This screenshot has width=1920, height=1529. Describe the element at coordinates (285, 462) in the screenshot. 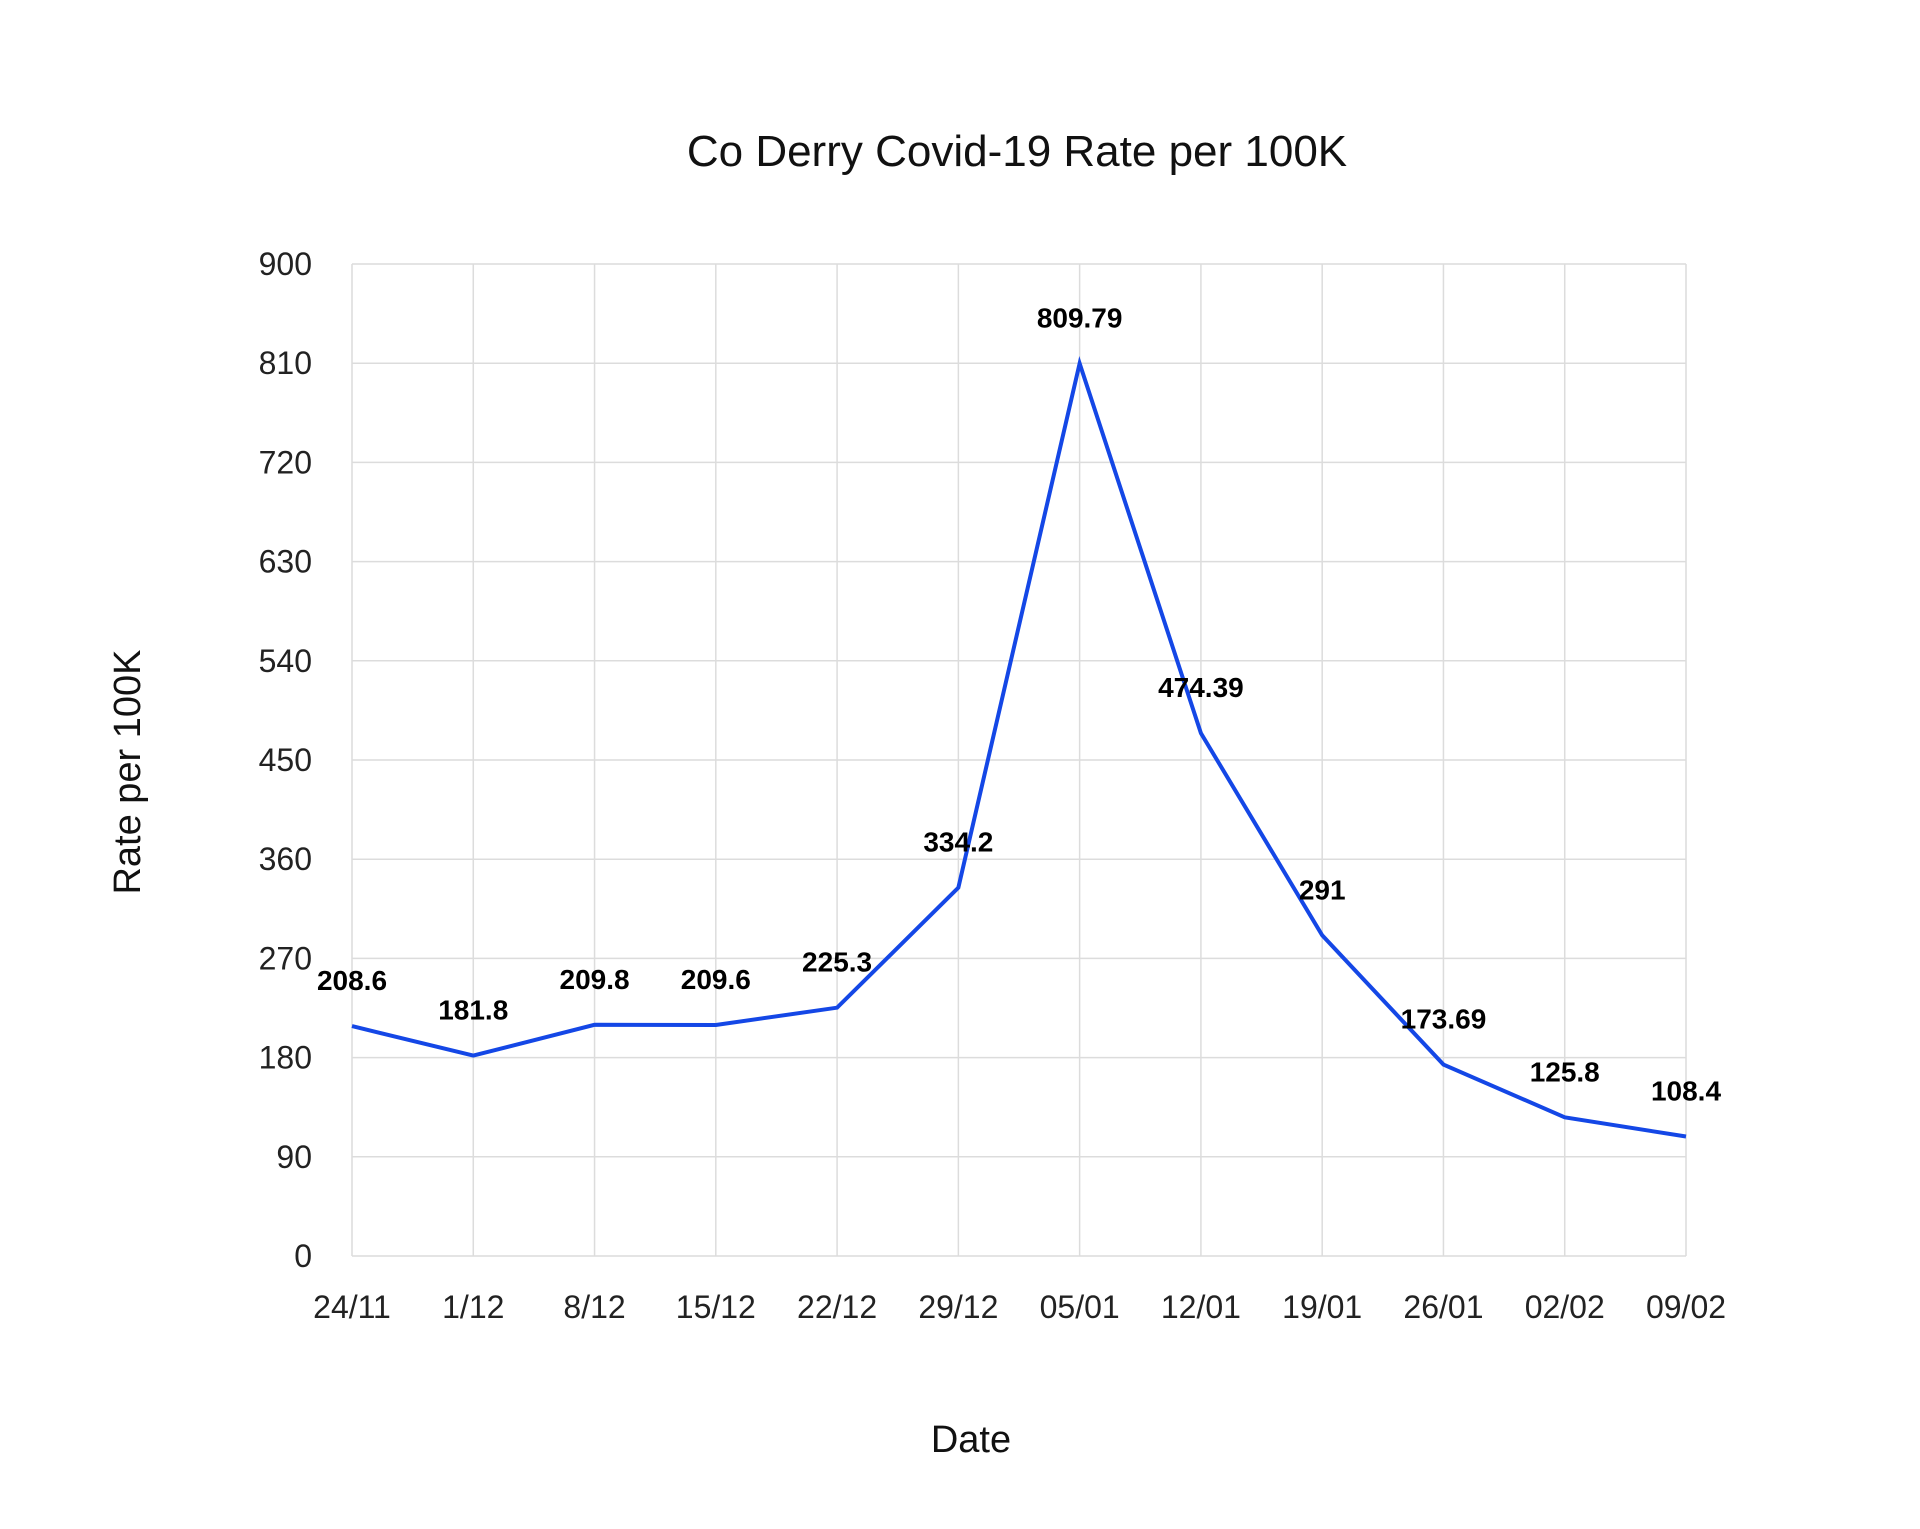

I see `y-tick-label: 720` at that location.